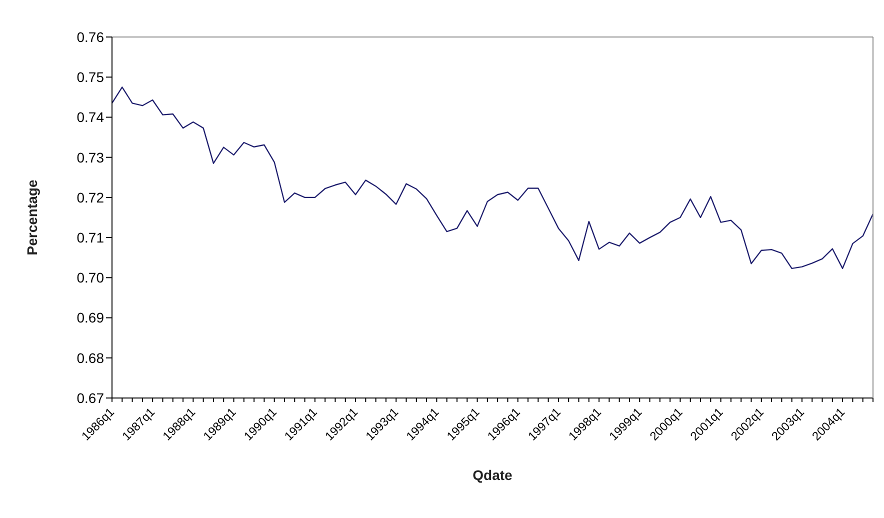  I want to click on x-axis-title: Qdate, so click(492, 475).